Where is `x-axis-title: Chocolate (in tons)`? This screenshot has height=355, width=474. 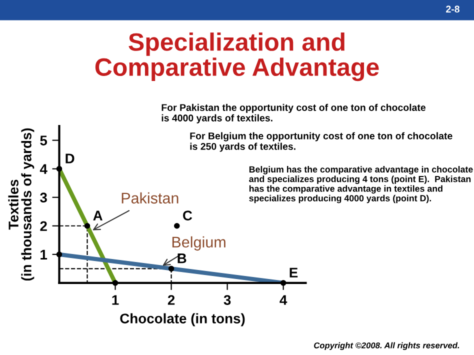 x-axis-title: Chocolate (in tons) is located at coordinates (182, 319).